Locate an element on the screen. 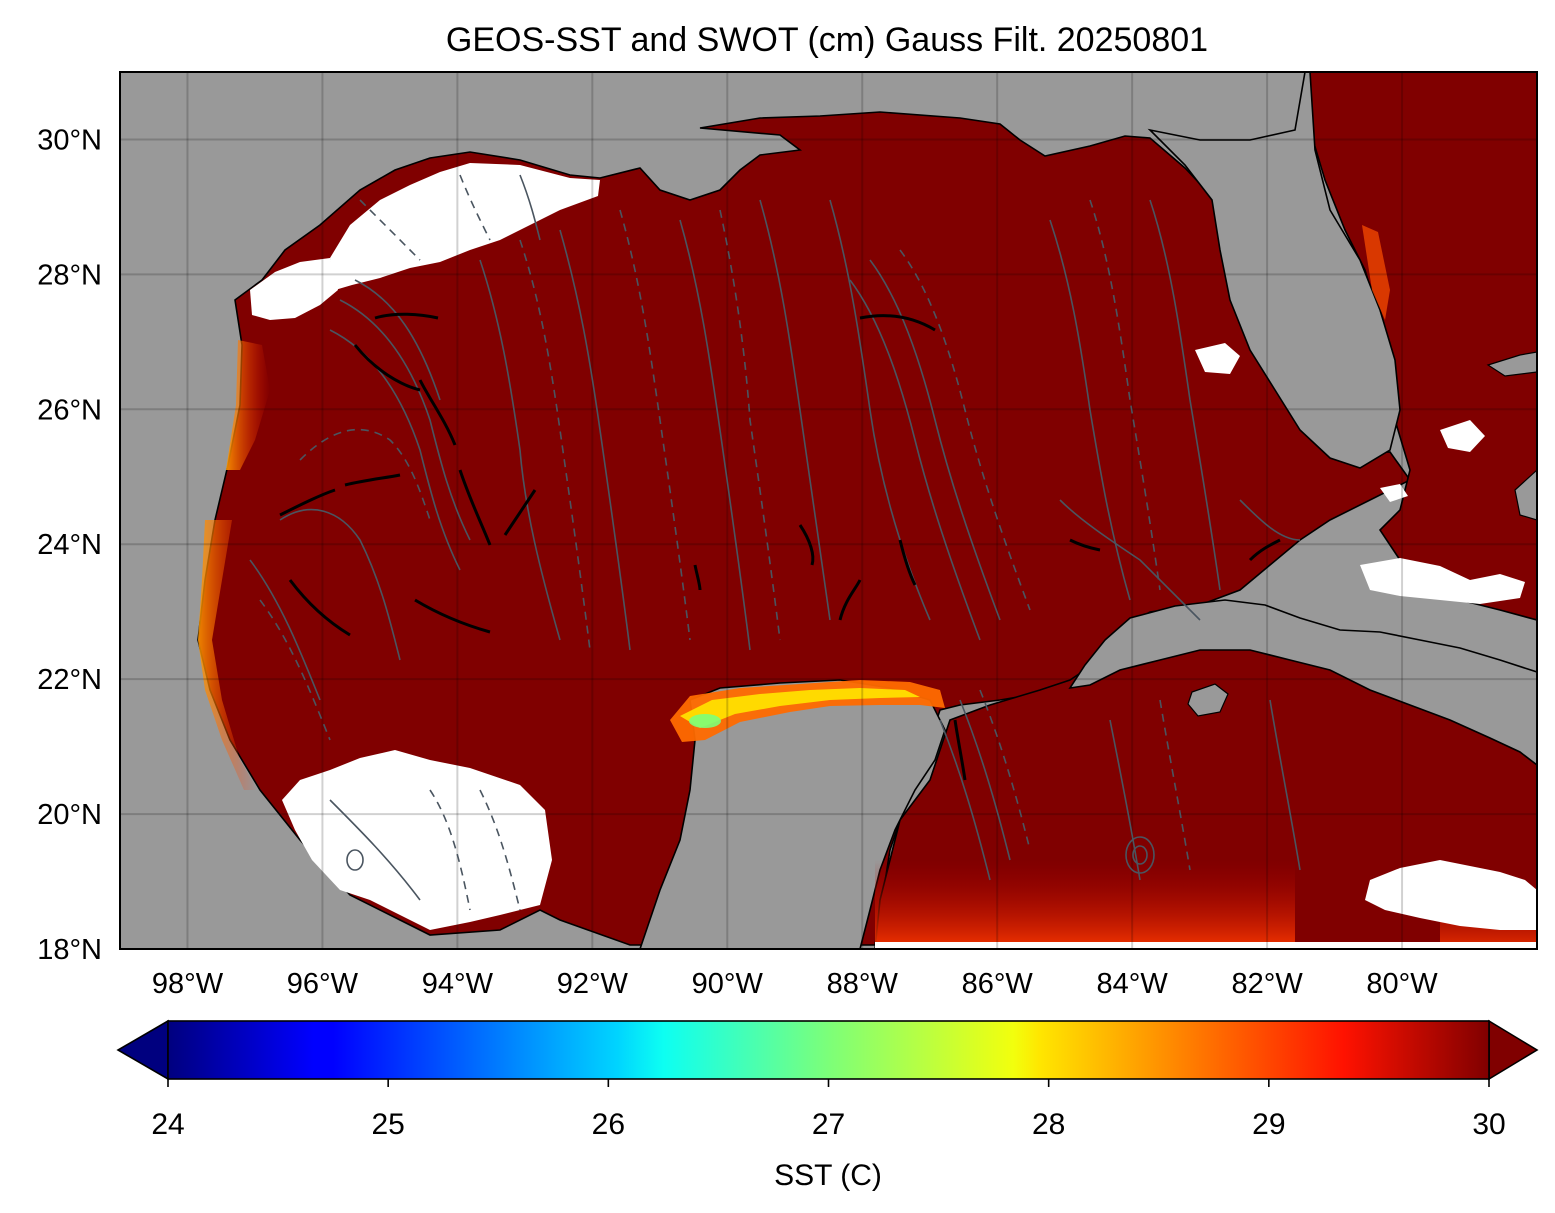 The width and height of the screenshot is (1555, 1213). yucatan-land is located at coordinates (792, 814).